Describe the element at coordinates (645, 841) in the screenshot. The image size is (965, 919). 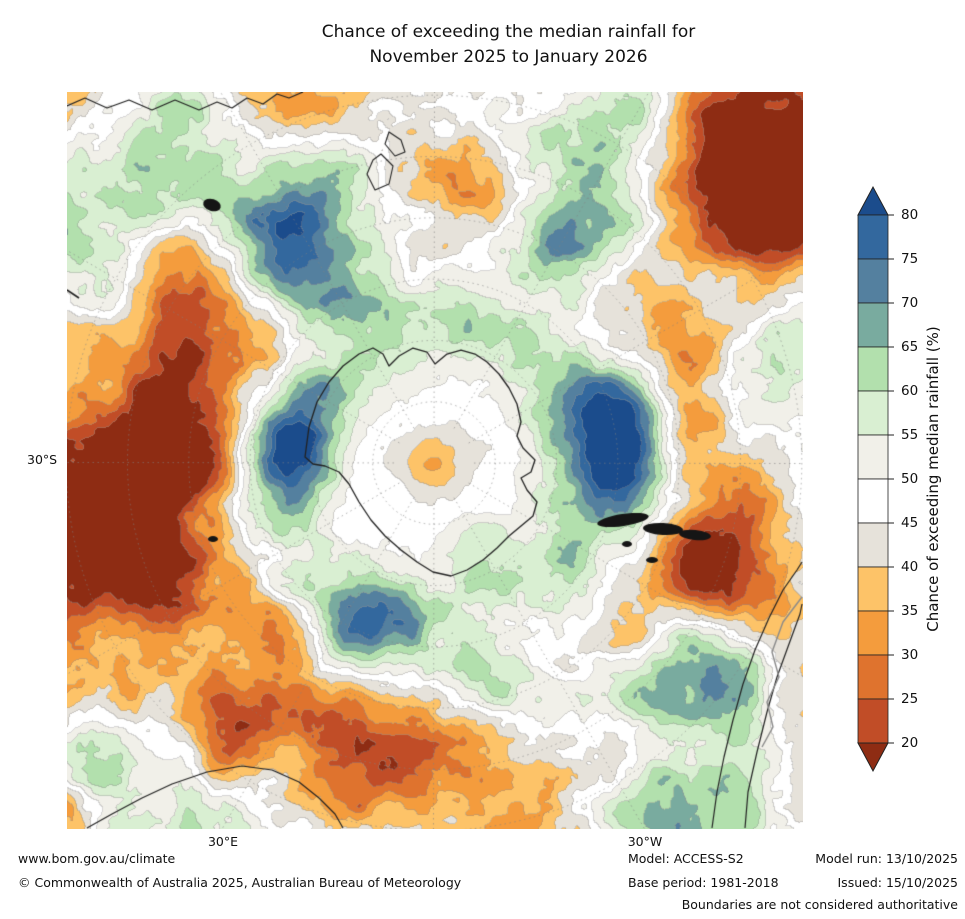
I see `longitude-label-30w: 30°W` at that location.